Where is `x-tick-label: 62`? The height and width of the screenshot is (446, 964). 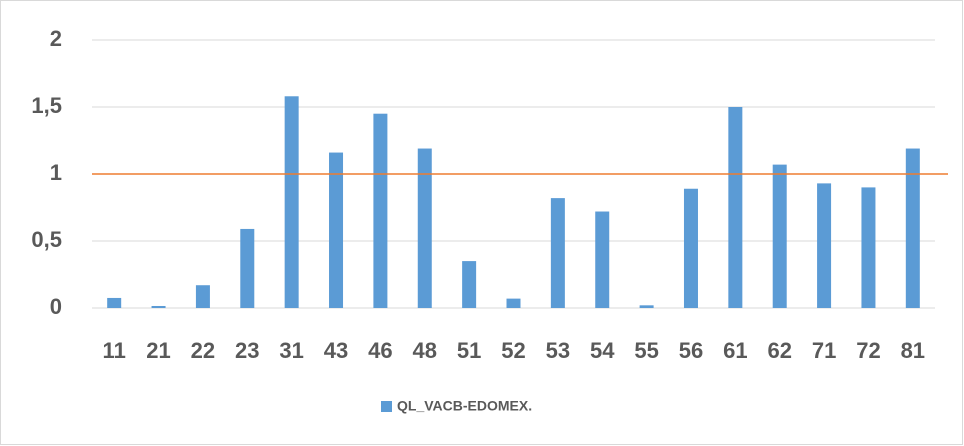 x-tick-label: 62 is located at coordinates (779, 350).